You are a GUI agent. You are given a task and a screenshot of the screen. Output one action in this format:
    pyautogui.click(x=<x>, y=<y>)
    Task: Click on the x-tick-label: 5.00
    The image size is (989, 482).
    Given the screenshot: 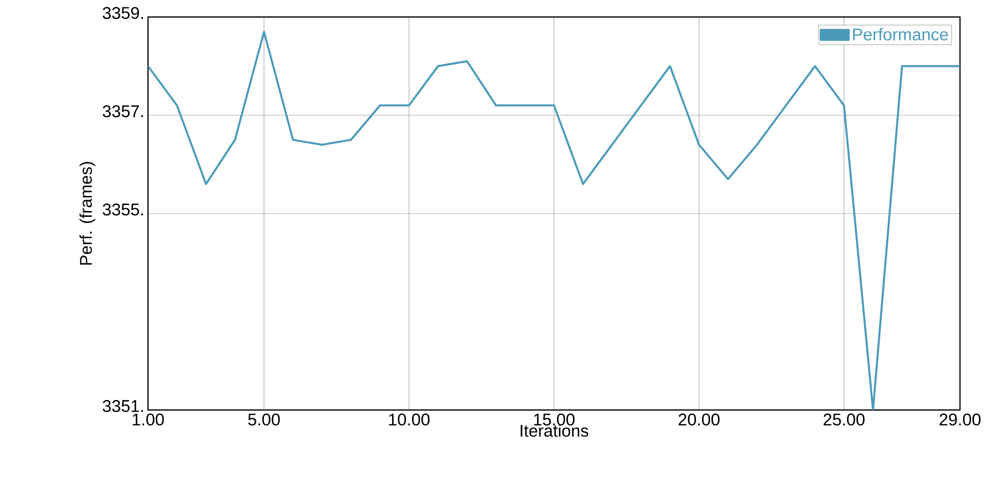 What is the action you would take?
    pyautogui.click(x=264, y=420)
    